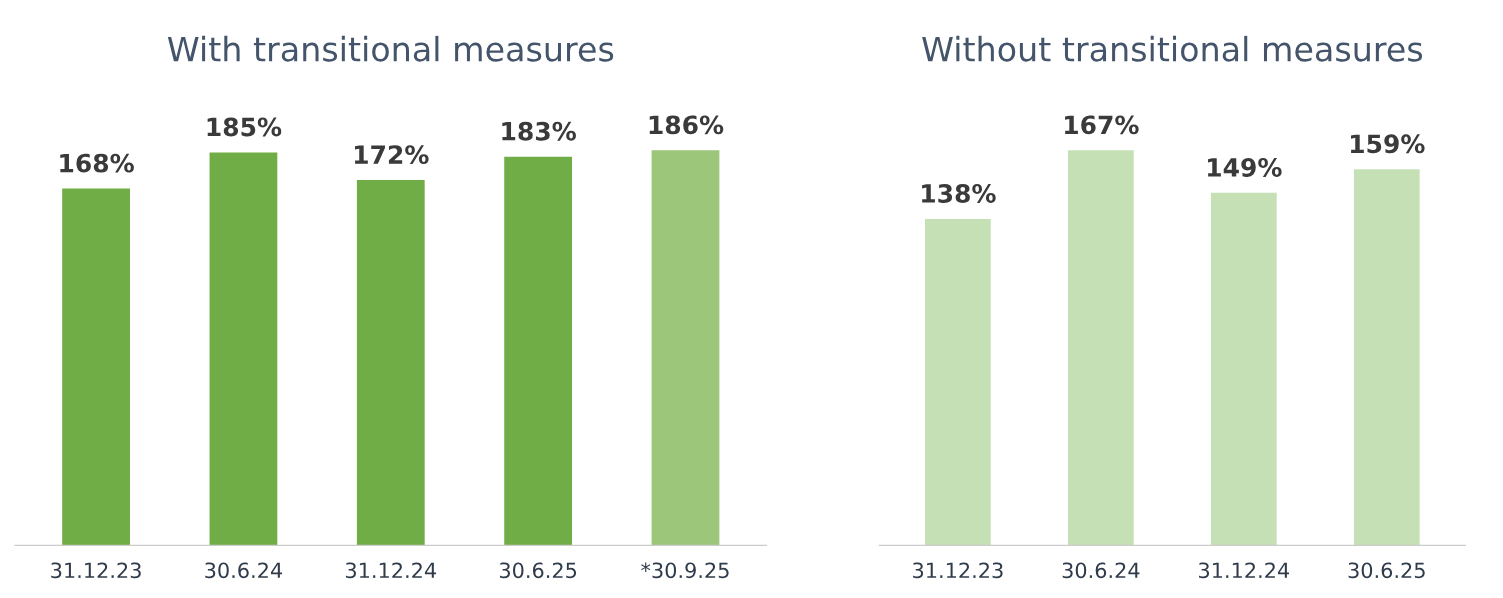 This screenshot has height=598, width=1503. I want to click on x-tick-label: *30.9.25, so click(685, 570).